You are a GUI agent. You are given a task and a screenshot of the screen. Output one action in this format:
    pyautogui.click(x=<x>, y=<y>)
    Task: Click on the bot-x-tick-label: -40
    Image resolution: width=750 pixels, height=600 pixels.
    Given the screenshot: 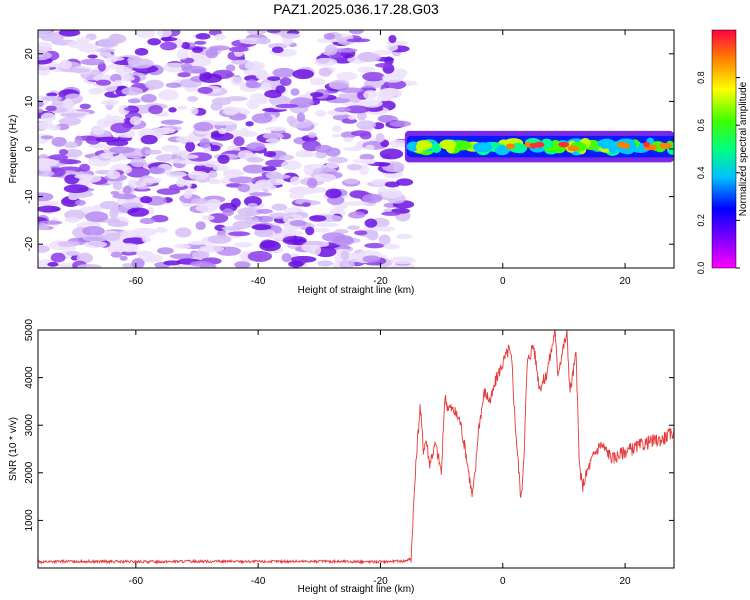 What is the action you would take?
    pyautogui.click(x=258, y=581)
    